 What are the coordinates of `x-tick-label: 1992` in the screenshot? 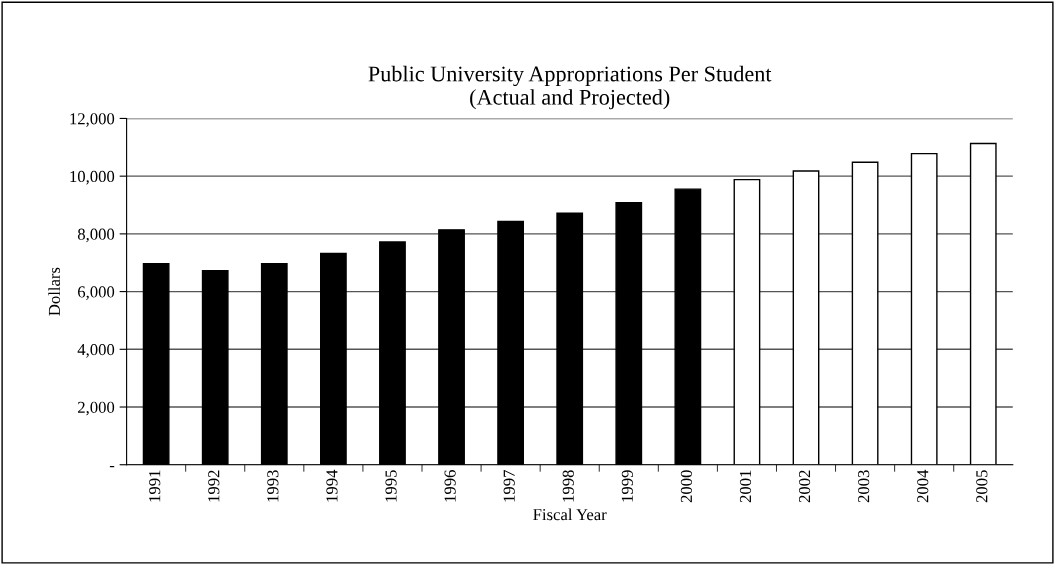 It's located at (214, 486).